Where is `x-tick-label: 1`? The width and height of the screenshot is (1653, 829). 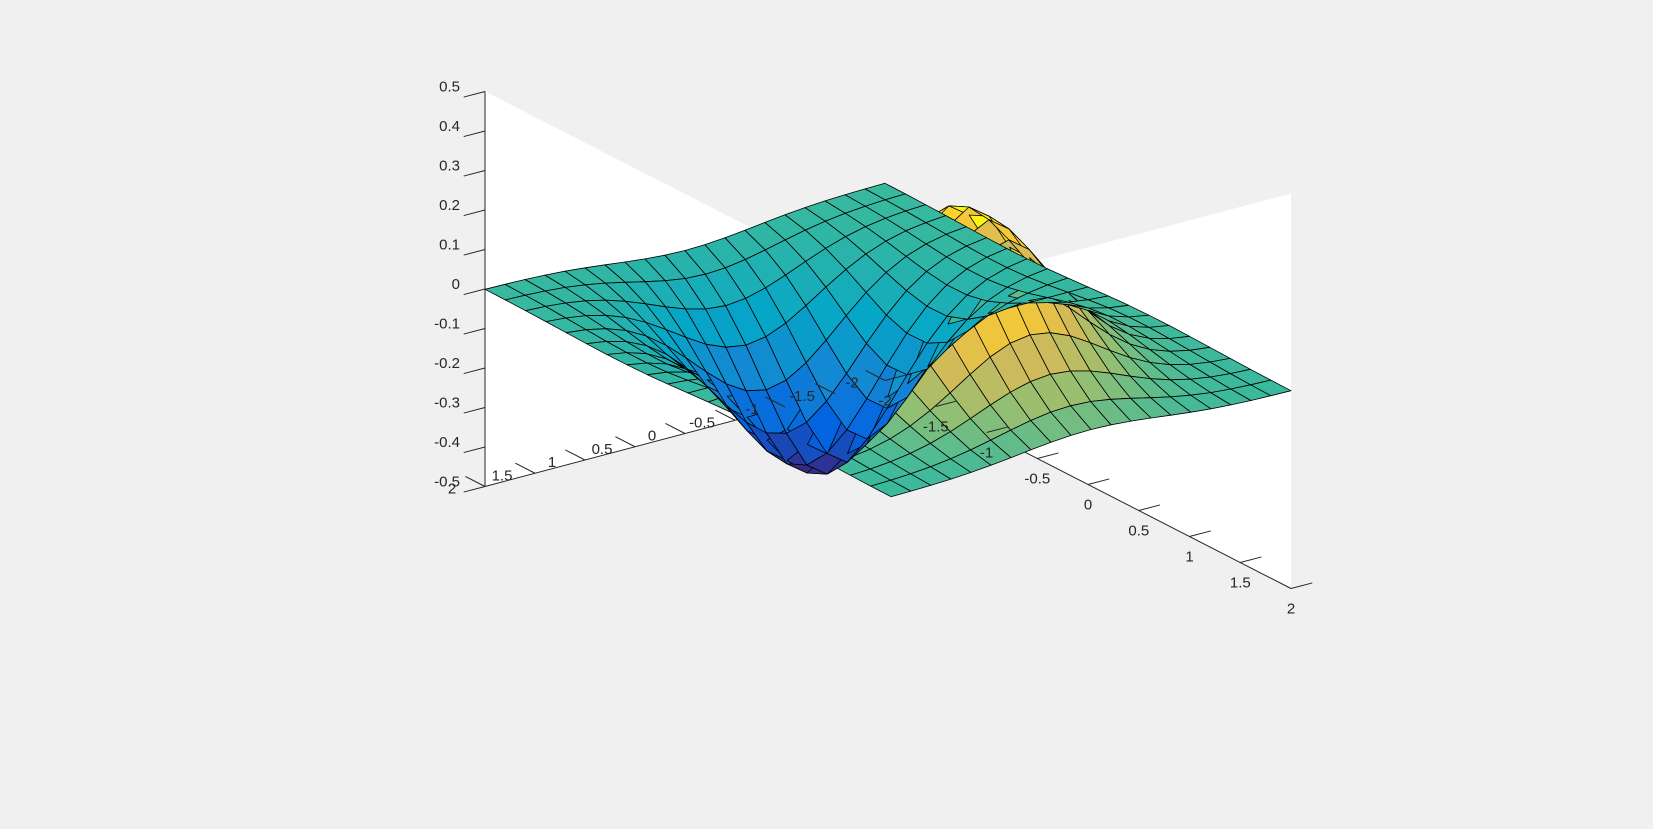 x-tick-label: 1 is located at coordinates (1189, 557).